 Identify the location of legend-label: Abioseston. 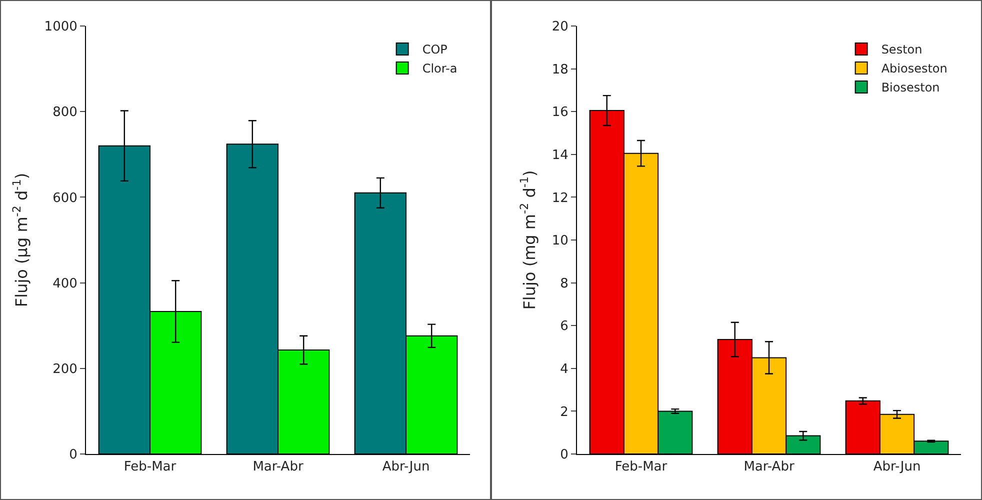
(914, 69).